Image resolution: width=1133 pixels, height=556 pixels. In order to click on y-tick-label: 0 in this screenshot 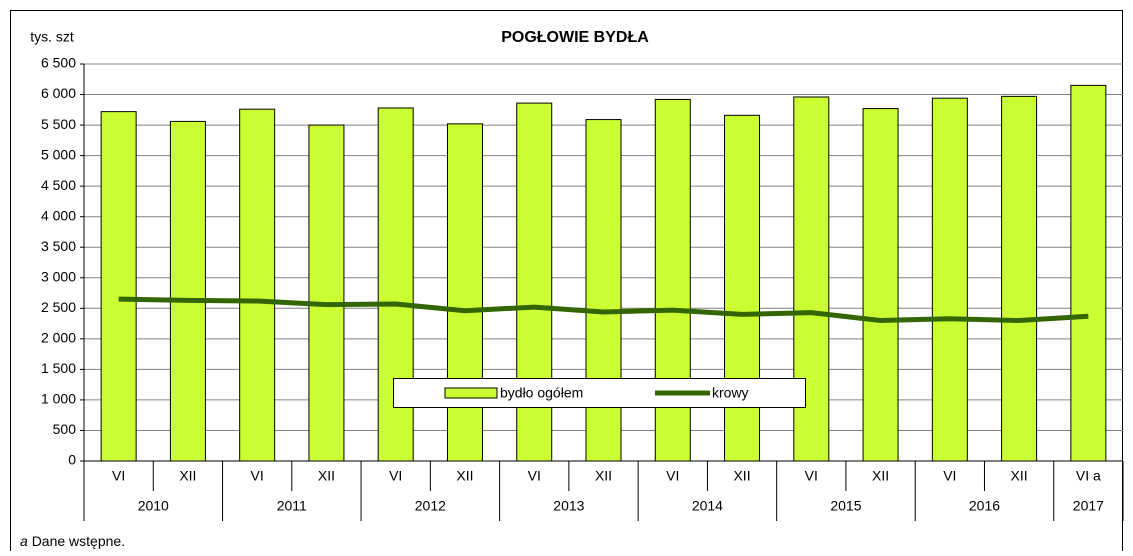, I will do `click(72, 460)`.